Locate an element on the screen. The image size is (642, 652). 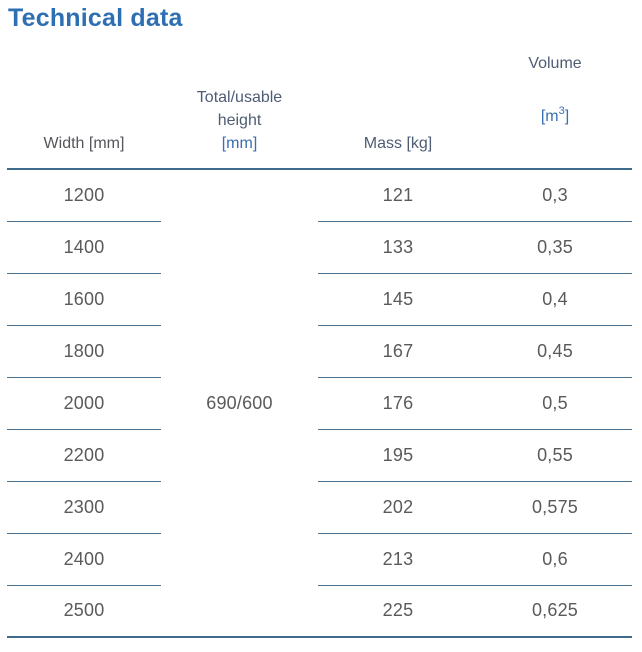
mass-cell: 225 is located at coordinates (398, 611).